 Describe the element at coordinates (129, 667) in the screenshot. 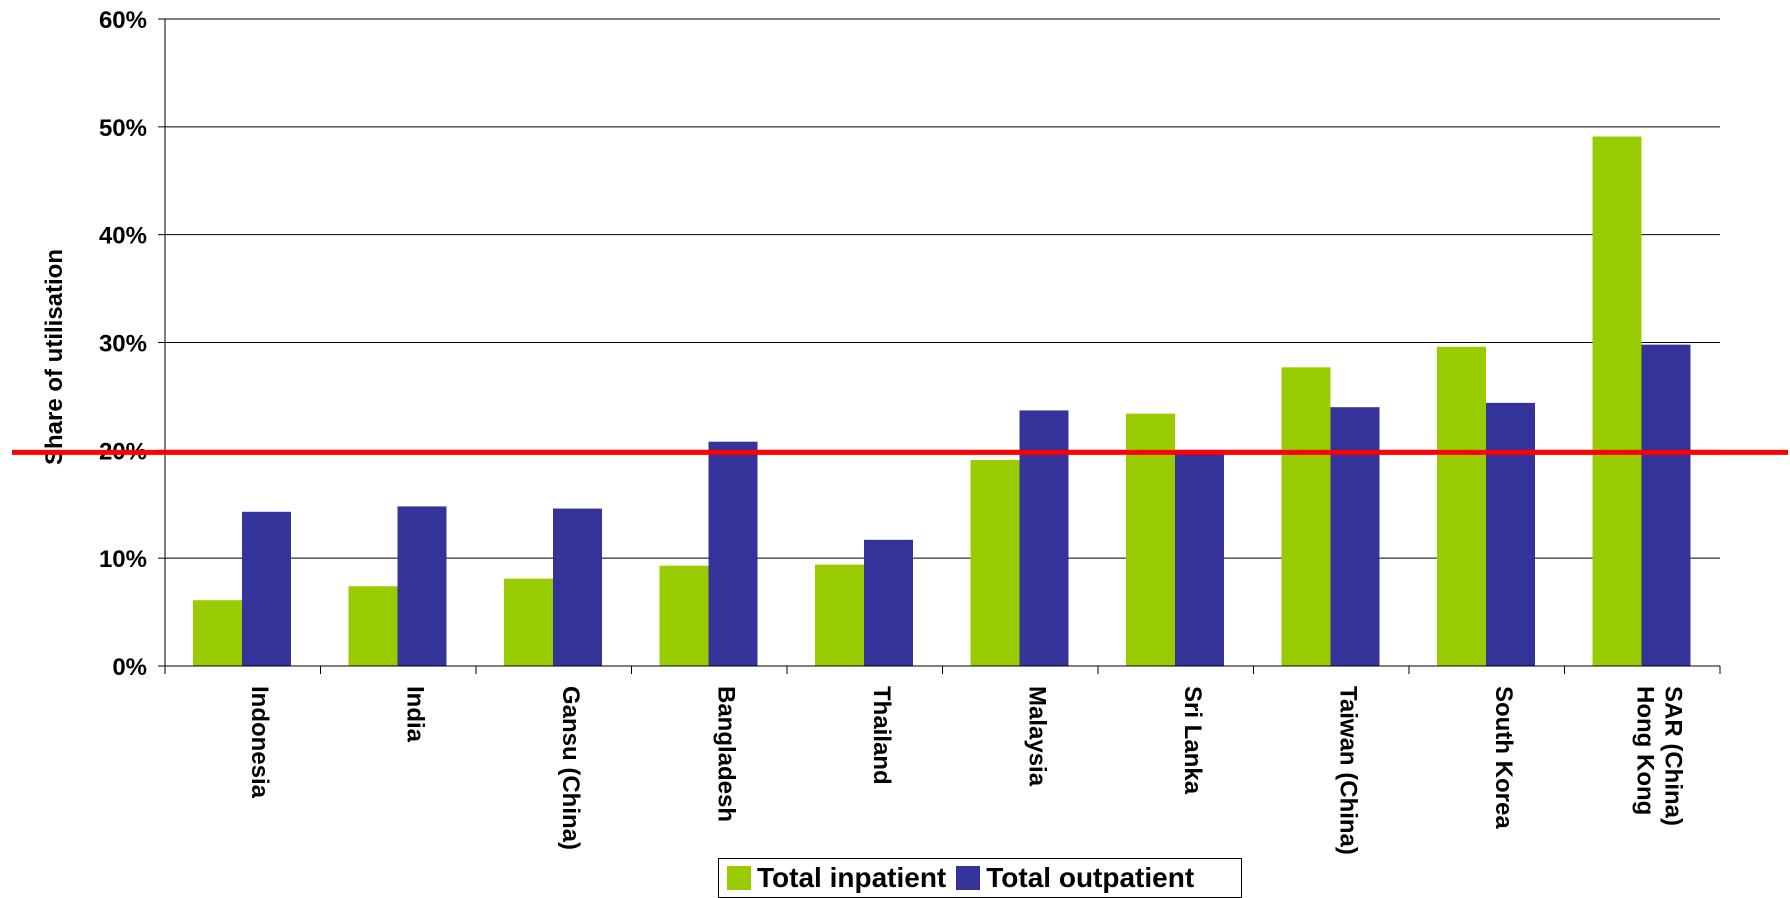

I see `y-tick-label: 0%` at that location.